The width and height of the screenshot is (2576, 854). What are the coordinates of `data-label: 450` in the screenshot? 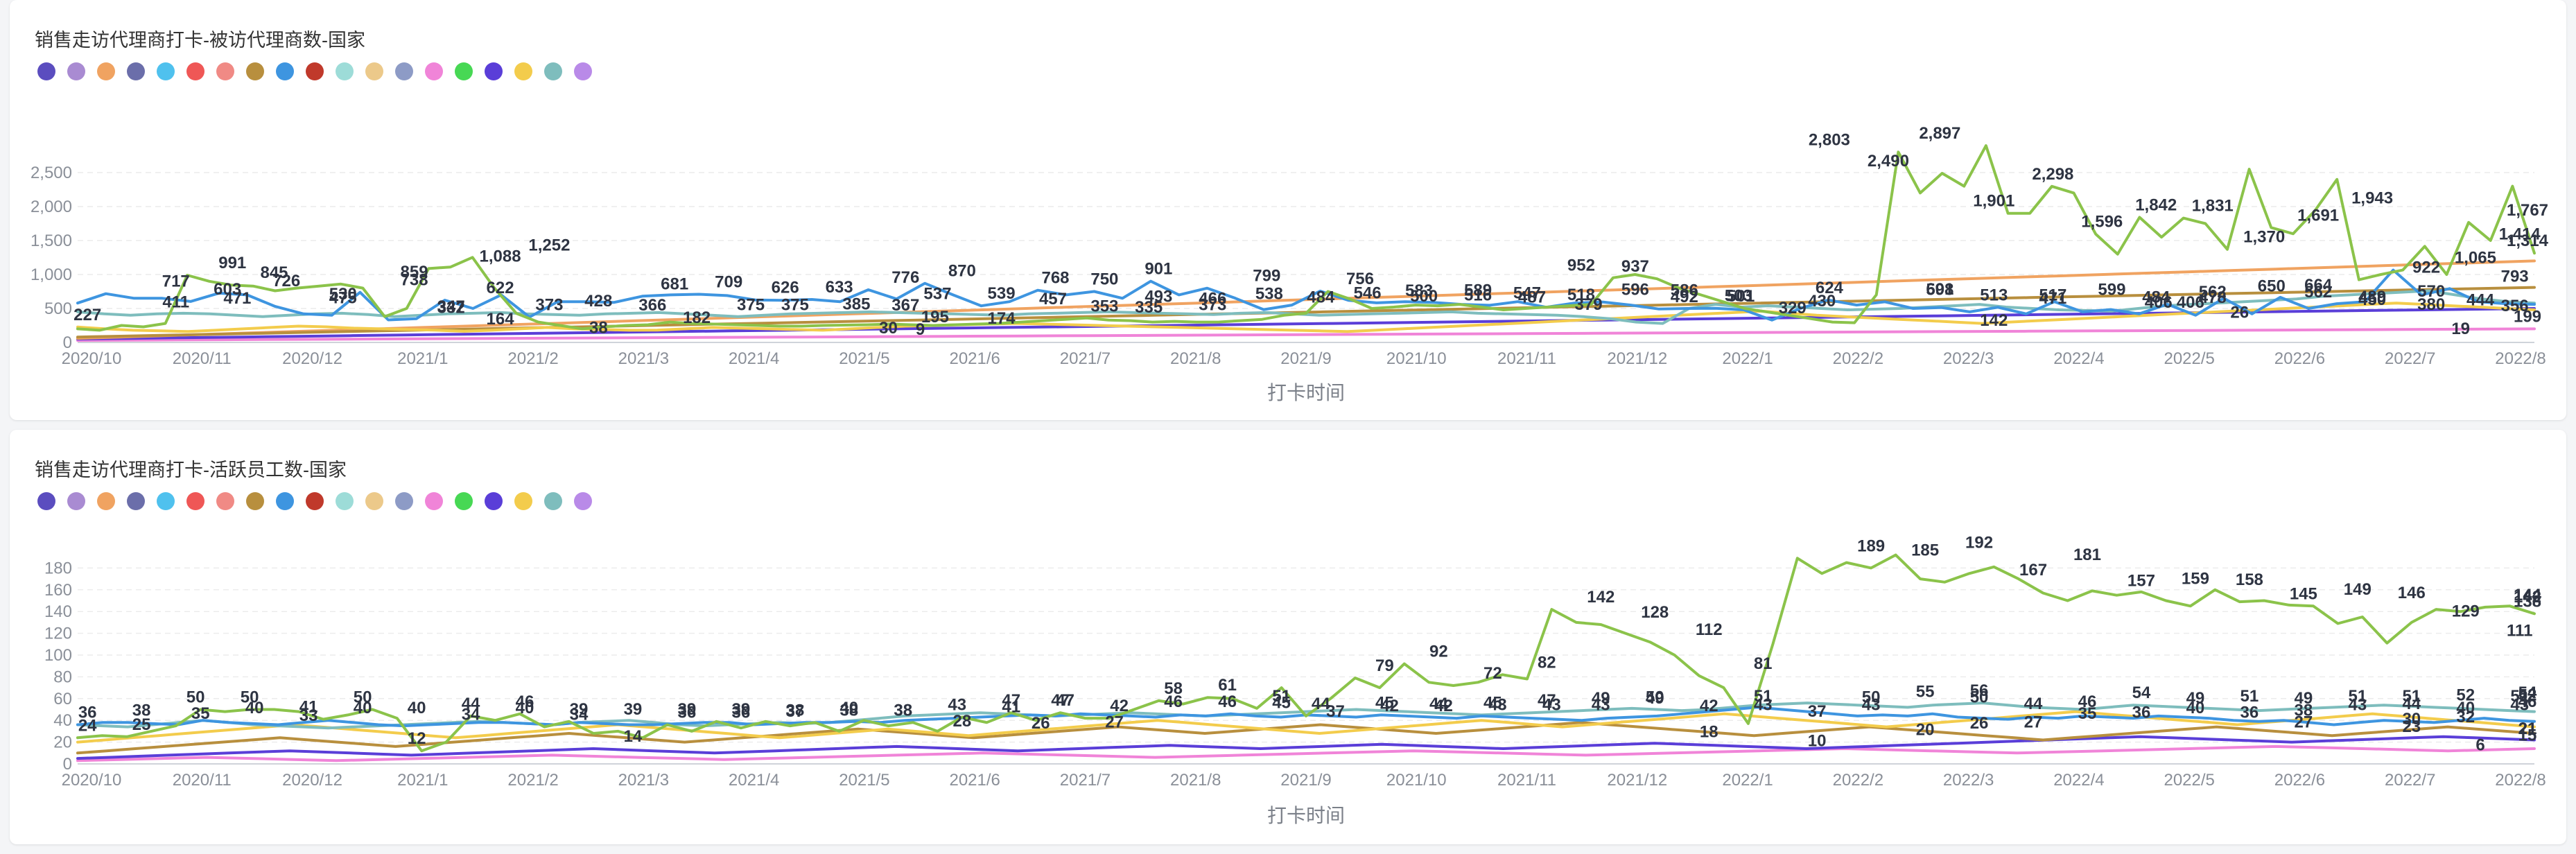 It's located at (2372, 300).